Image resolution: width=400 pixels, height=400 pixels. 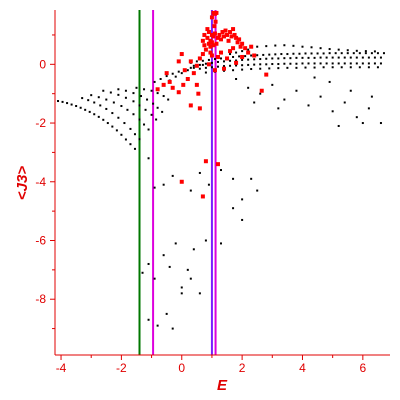 I want to click on x-tick-label: 2, so click(x=242, y=368).